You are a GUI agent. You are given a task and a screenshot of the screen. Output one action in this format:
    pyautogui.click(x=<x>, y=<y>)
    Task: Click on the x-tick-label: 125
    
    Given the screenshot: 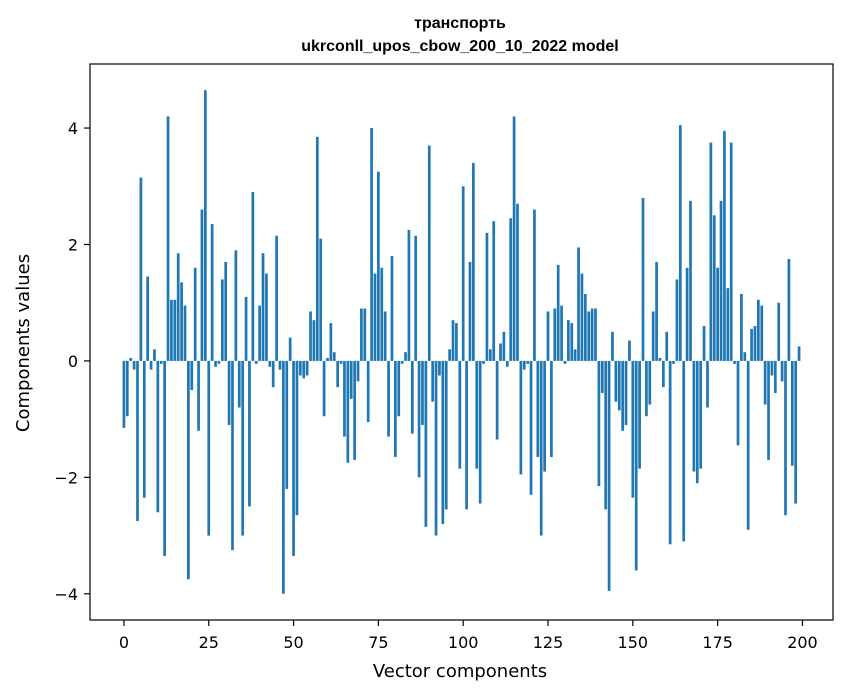 What is the action you would take?
    pyautogui.click(x=548, y=642)
    